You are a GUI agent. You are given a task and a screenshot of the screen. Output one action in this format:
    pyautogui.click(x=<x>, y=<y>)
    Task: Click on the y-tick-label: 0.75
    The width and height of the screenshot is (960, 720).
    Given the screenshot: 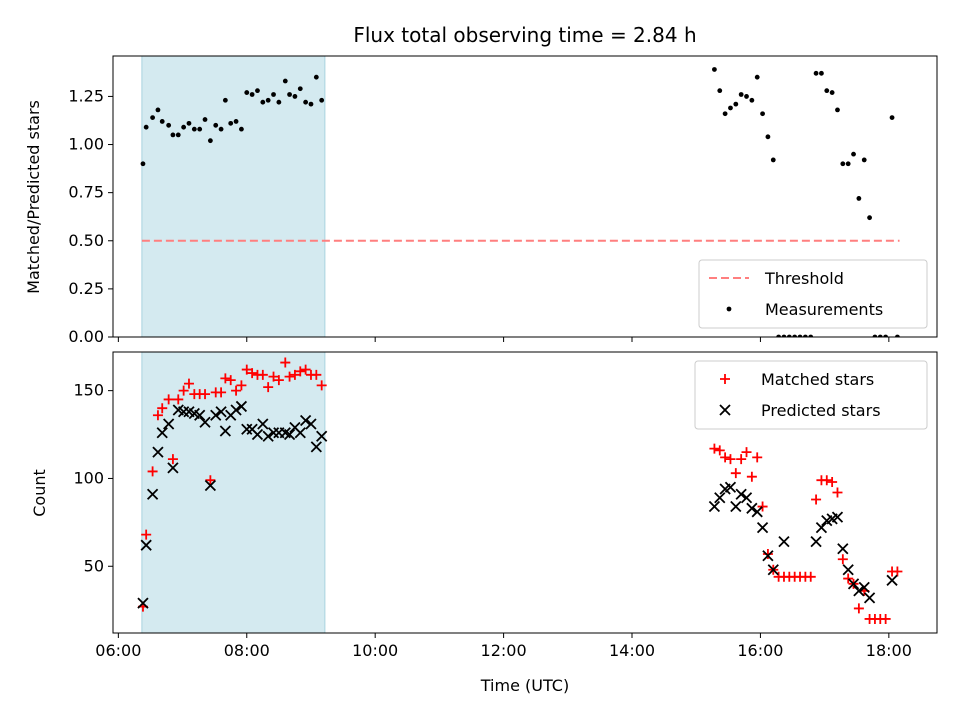 What is the action you would take?
    pyautogui.click(x=86, y=192)
    